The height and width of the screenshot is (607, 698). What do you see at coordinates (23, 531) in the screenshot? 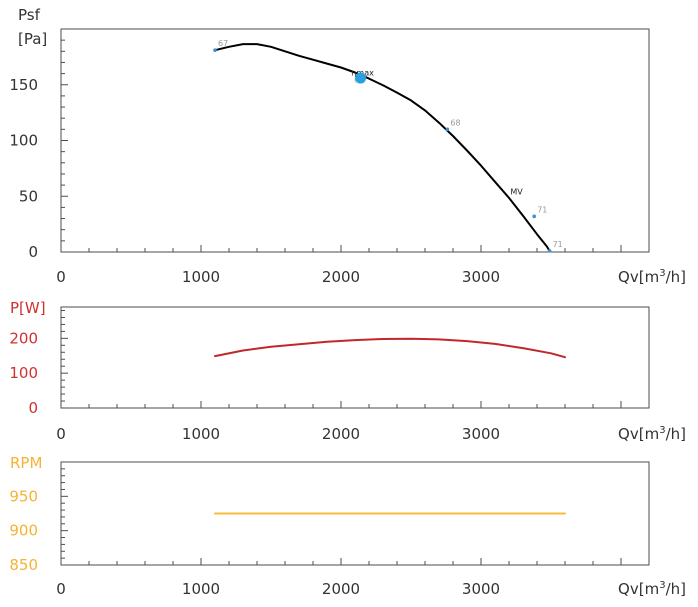
I see `y-tick-label: 900` at bounding box center [23, 531].